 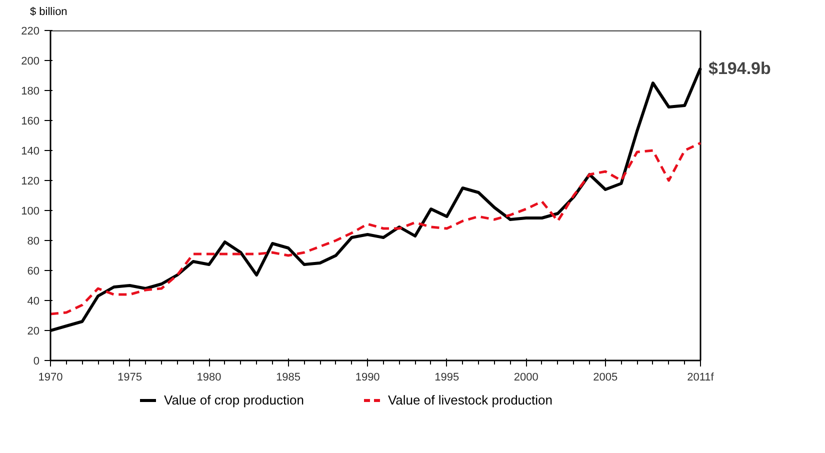 What do you see at coordinates (30, 212) in the screenshot?
I see `y-tick-label: 100` at bounding box center [30, 212].